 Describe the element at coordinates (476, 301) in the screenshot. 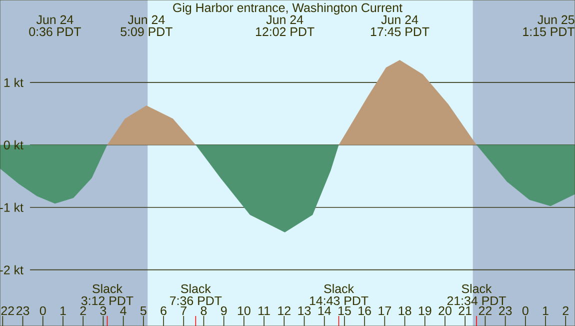

I see `annotation: 21:34 PDT` at that location.